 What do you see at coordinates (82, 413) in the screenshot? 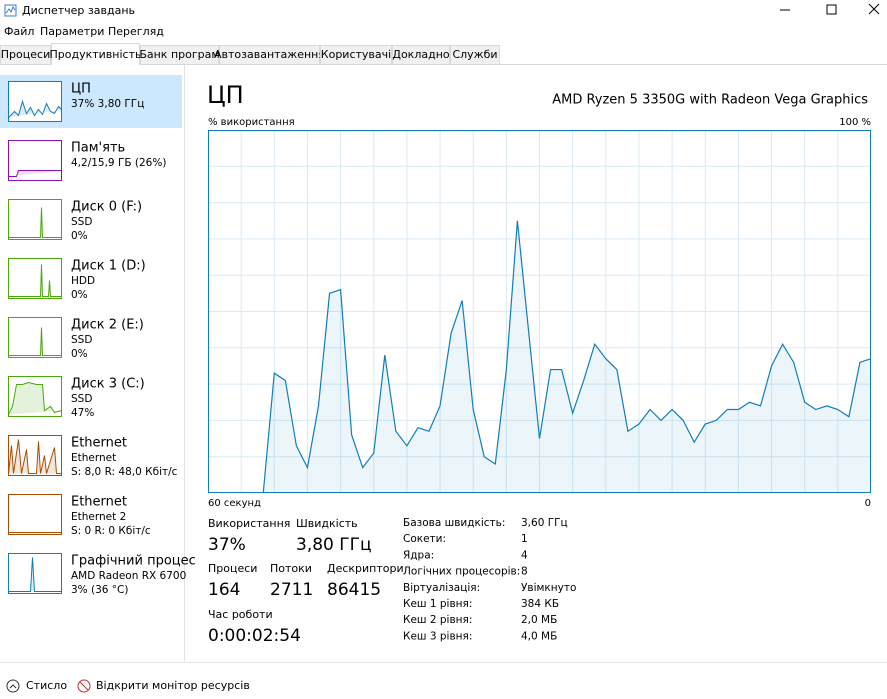
I see `sidebar-detail: 47%` at bounding box center [82, 413].